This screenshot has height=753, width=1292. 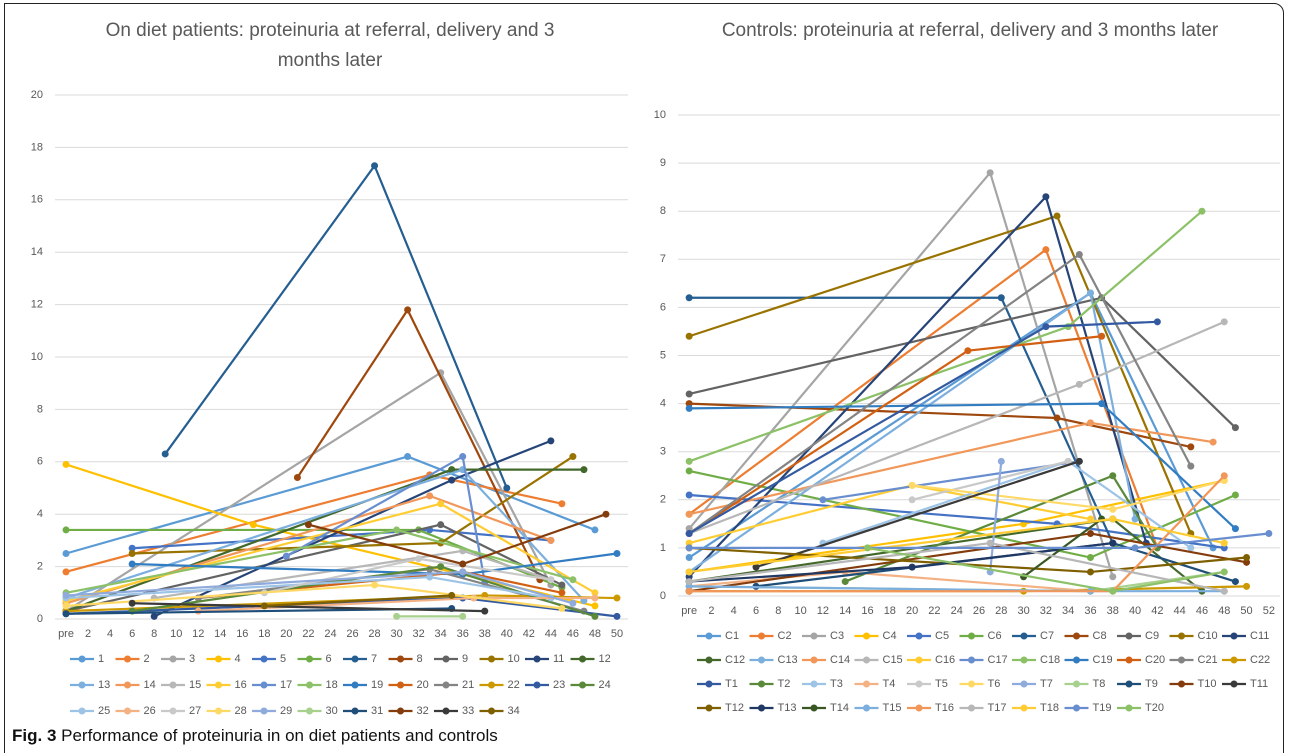 I want to click on legend-label: 8, so click(x=420, y=659).